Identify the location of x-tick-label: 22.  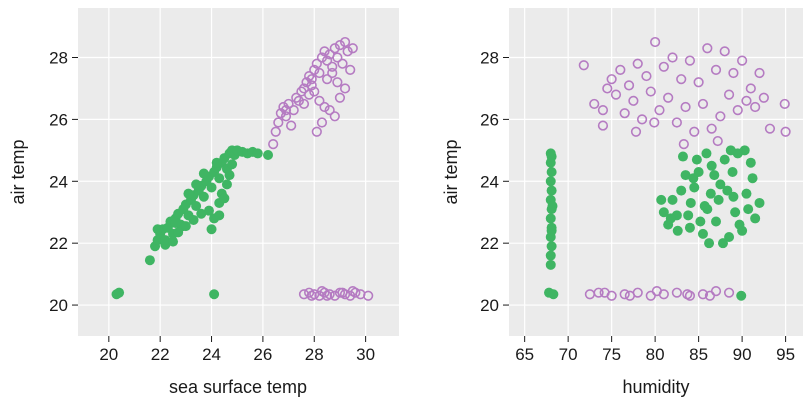
(160, 354).